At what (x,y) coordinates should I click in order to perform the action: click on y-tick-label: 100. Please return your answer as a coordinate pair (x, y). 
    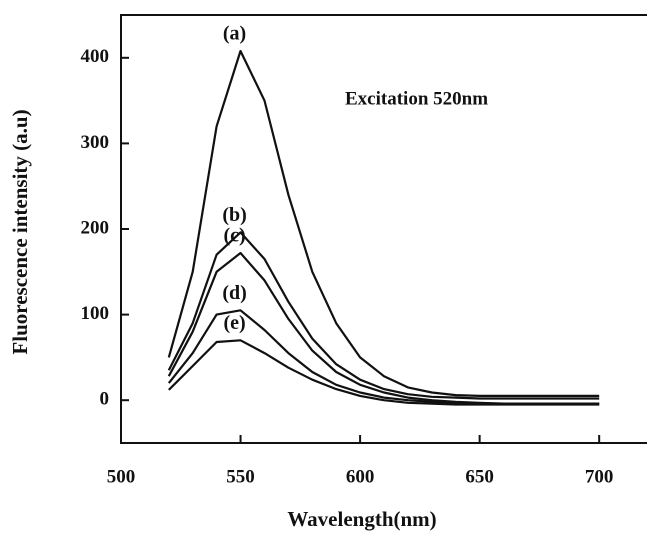
    Looking at the image, I should click on (95, 313).